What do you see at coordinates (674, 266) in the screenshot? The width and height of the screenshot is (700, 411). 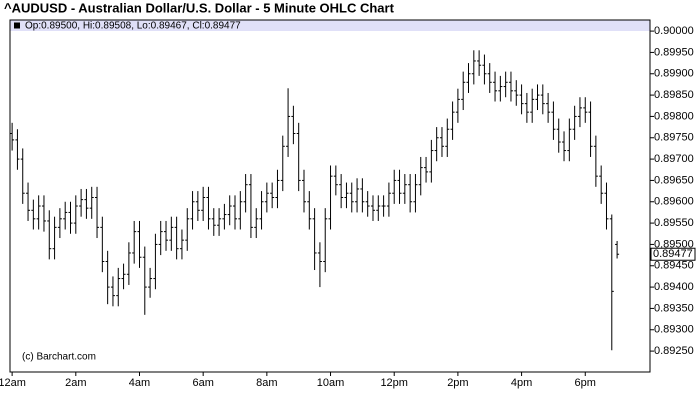 I see `y-tick-label: 0.89450` at bounding box center [674, 266].